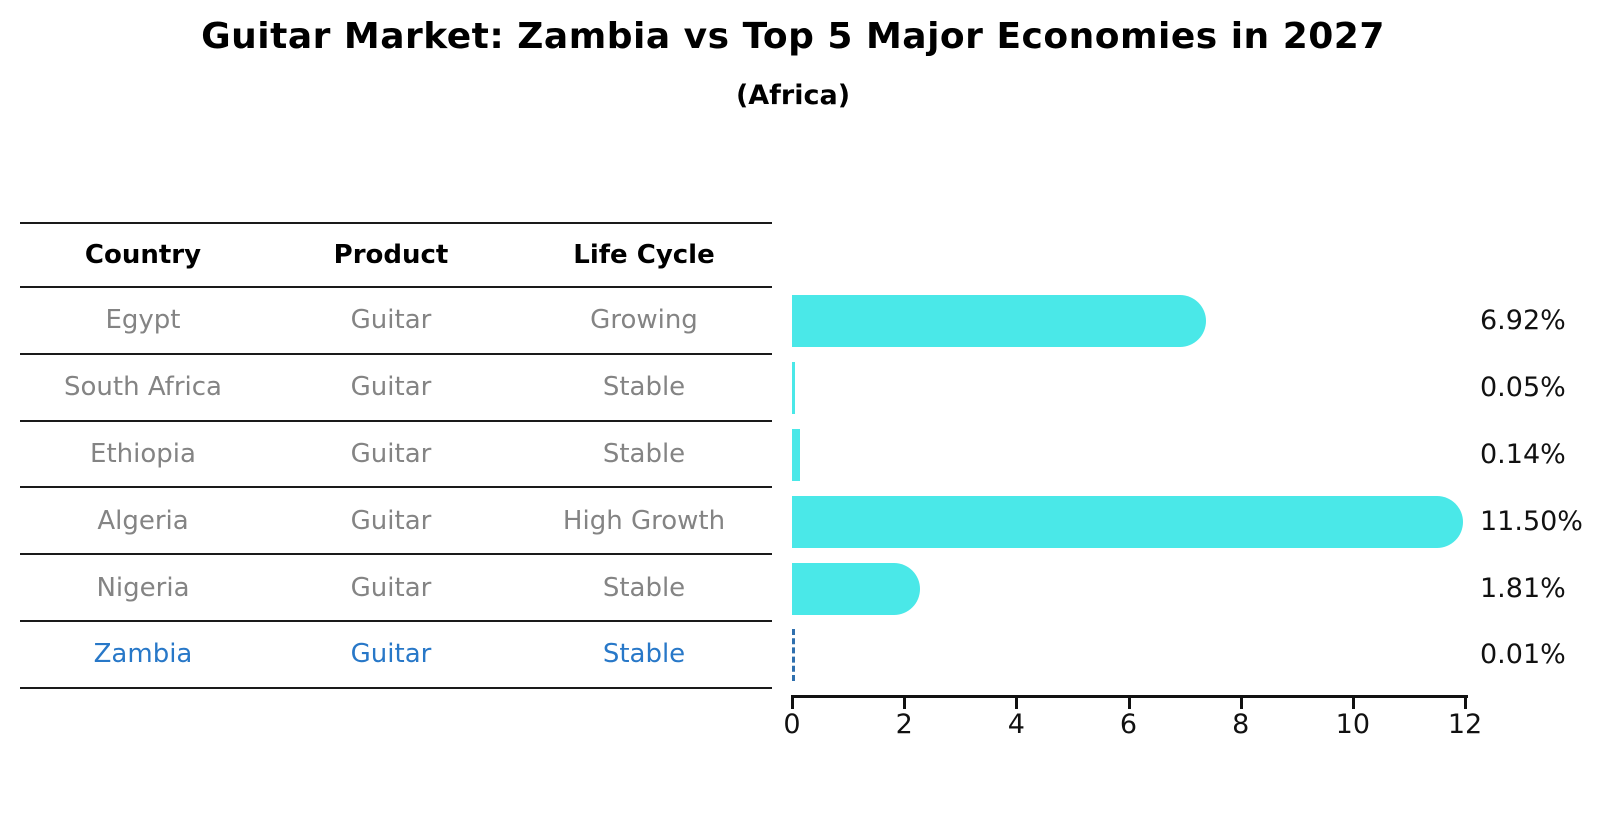 The height and width of the screenshot is (823, 1604). I want to click on table-header-cell: Life Cycle, so click(644, 255).